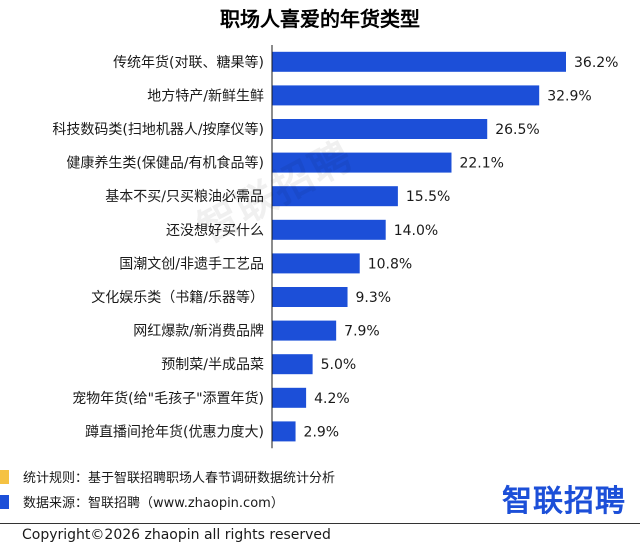  Describe the element at coordinates (569, 96) in the screenshot. I see `value-label: 32.9%` at that location.